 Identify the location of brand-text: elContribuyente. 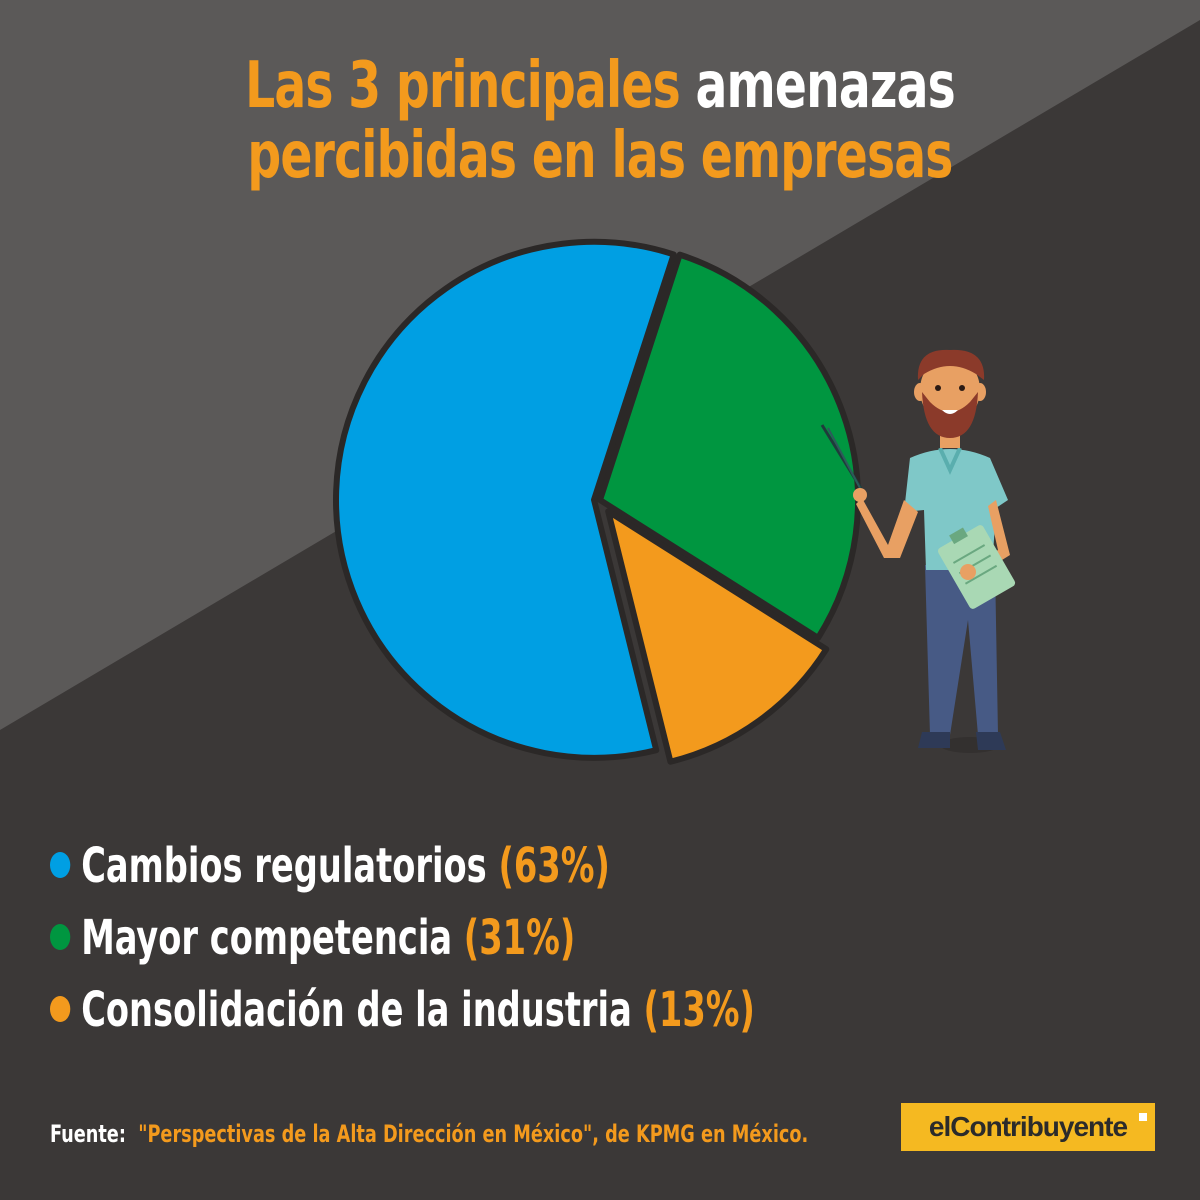
(1028, 1126).